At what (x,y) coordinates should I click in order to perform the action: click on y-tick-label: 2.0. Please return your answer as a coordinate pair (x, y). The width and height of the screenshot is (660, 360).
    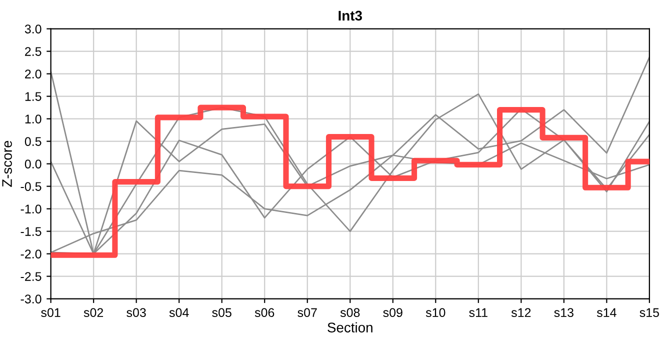
    Looking at the image, I should click on (33, 74).